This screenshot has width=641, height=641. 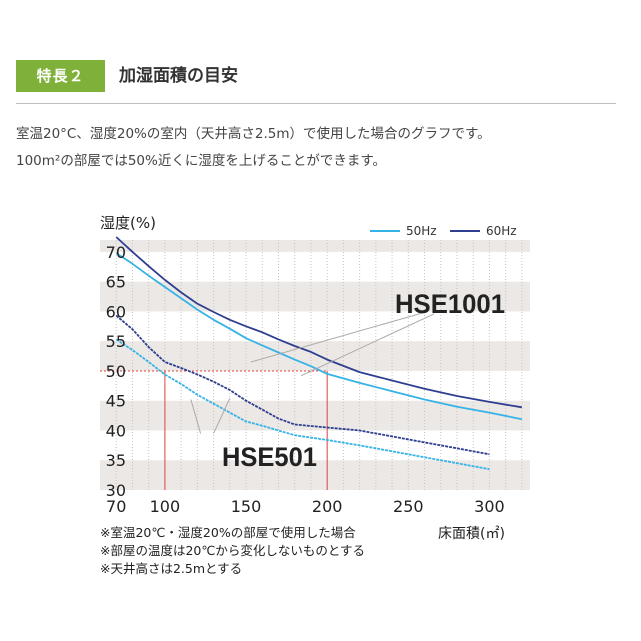 I want to click on footnote-1: ※室温20℃・湿度20%の部屋で使用した場合, so click(x=228, y=532).